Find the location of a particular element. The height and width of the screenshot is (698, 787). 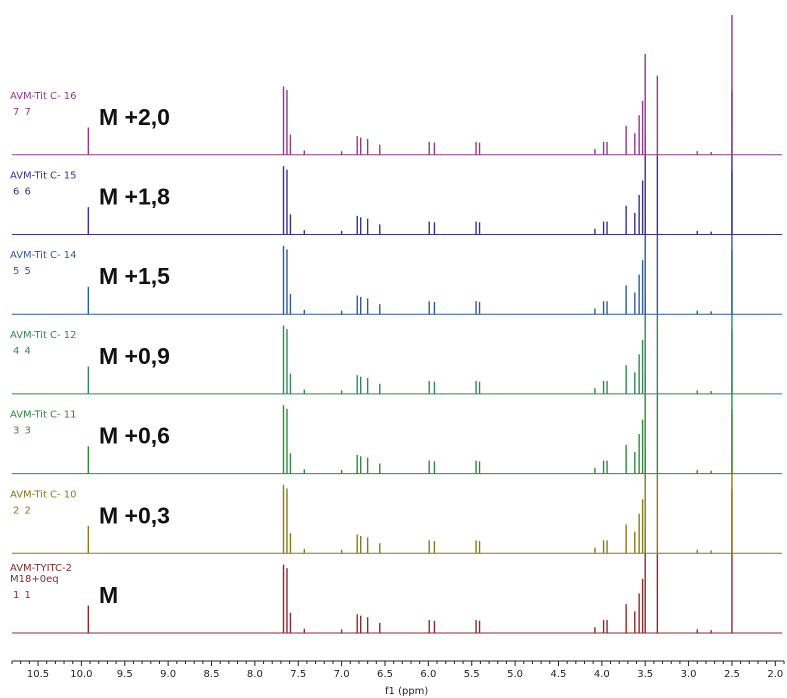

experiment-name: AVM-Tit C- 12 is located at coordinates (43, 335).